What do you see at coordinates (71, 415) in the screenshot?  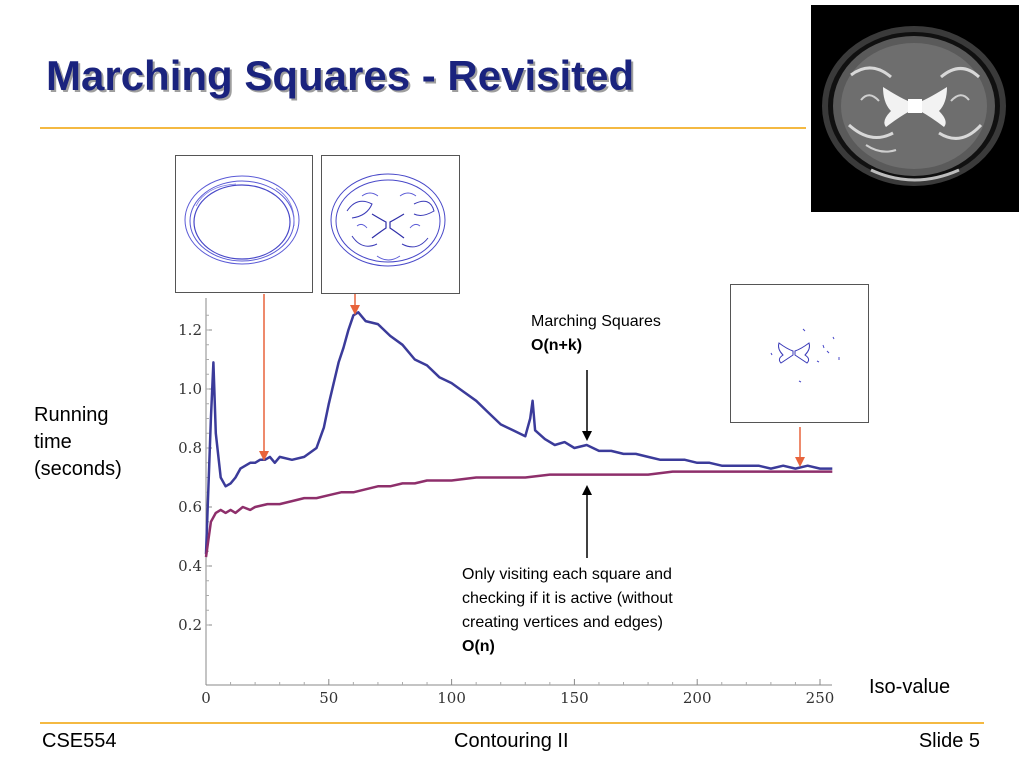 I see `y-axis-label-line: Running` at bounding box center [71, 415].